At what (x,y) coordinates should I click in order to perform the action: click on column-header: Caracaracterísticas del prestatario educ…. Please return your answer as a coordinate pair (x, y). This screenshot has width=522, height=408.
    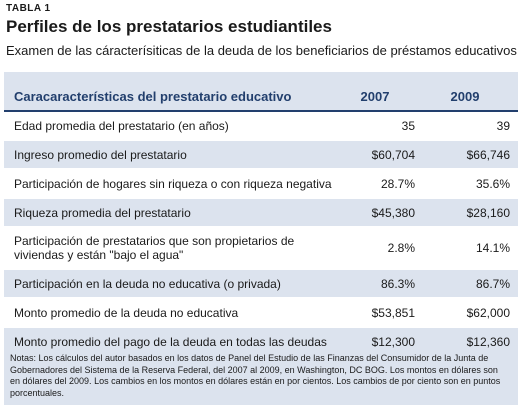
    Looking at the image, I should click on (169, 97).